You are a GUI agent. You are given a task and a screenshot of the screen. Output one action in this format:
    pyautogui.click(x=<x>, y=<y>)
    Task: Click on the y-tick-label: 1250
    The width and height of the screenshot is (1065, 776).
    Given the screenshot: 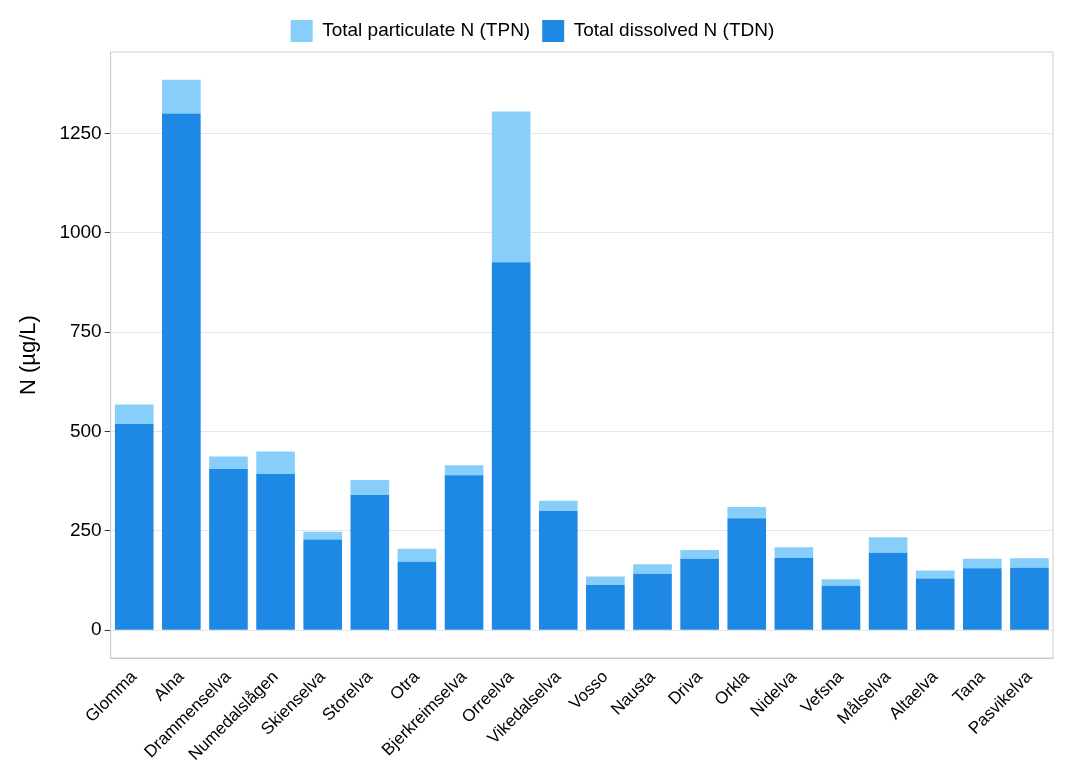 What is the action you would take?
    pyautogui.click(x=80, y=132)
    